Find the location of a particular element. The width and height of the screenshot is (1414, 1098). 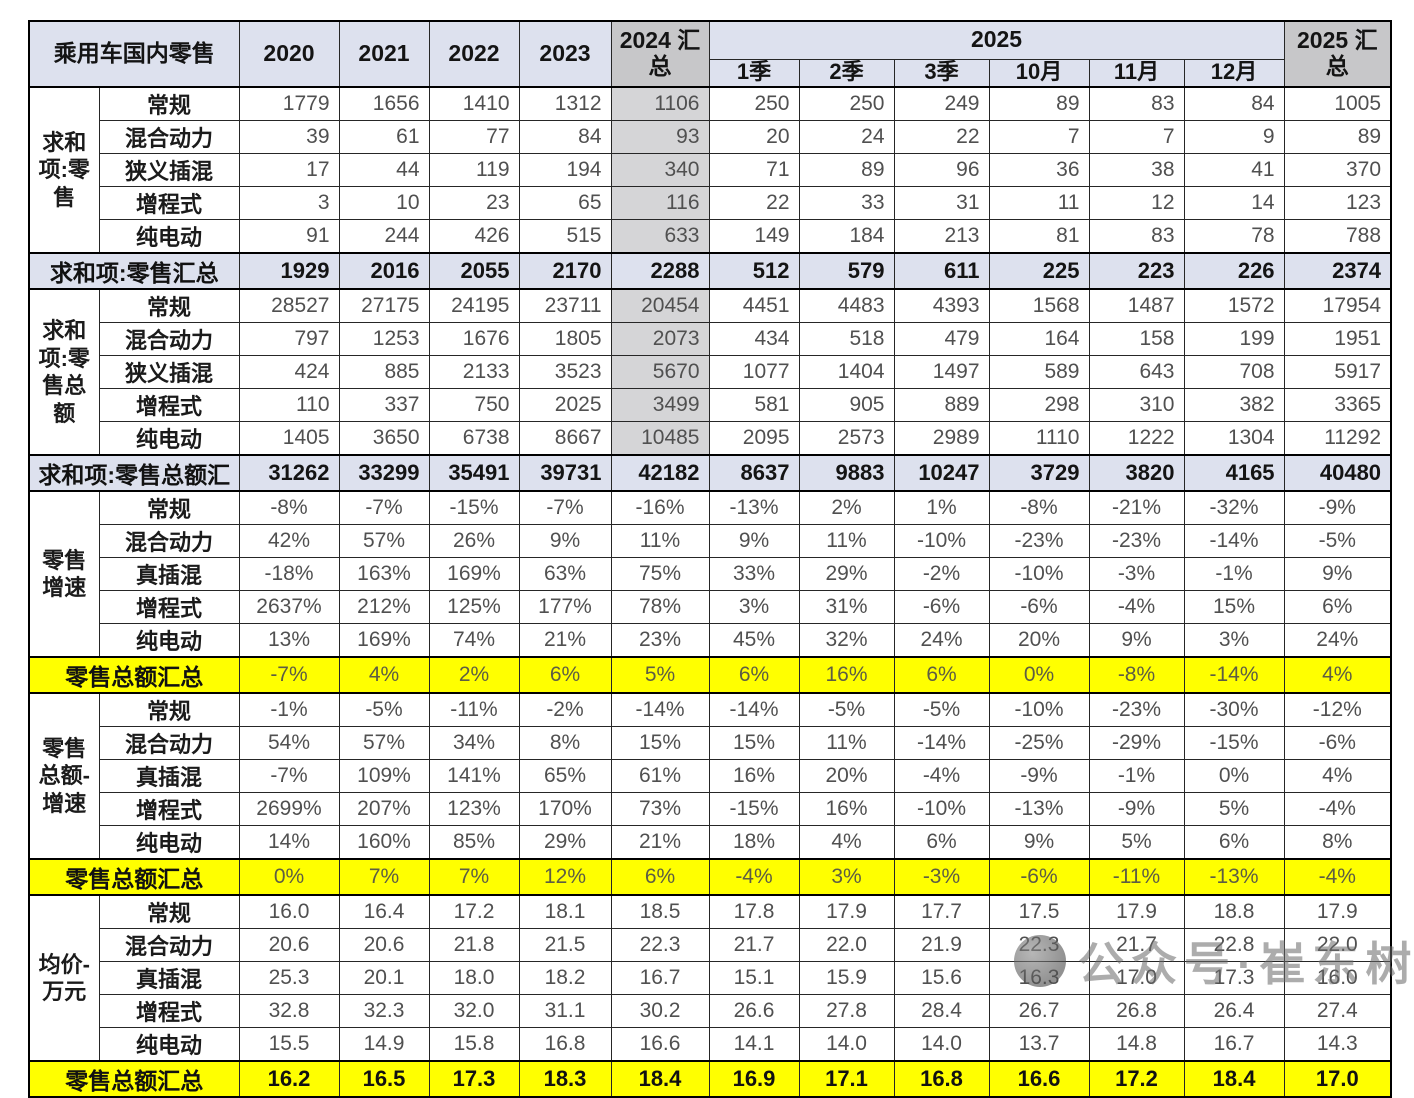

summary-cell: 2374 is located at coordinates (1337, 271).